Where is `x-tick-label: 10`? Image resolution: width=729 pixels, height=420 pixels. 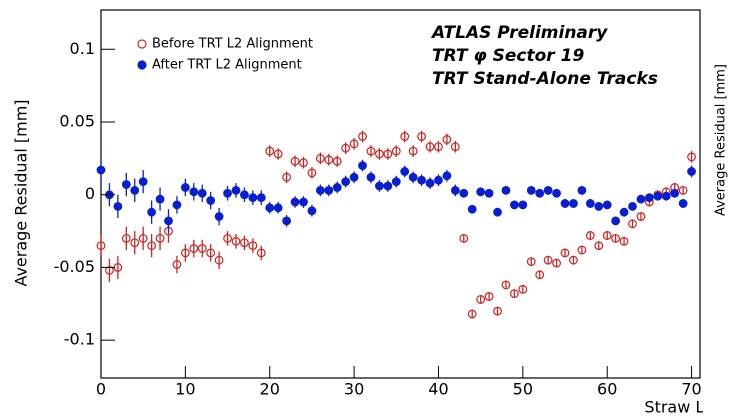
x-tick-label: 10 is located at coordinates (185, 389).